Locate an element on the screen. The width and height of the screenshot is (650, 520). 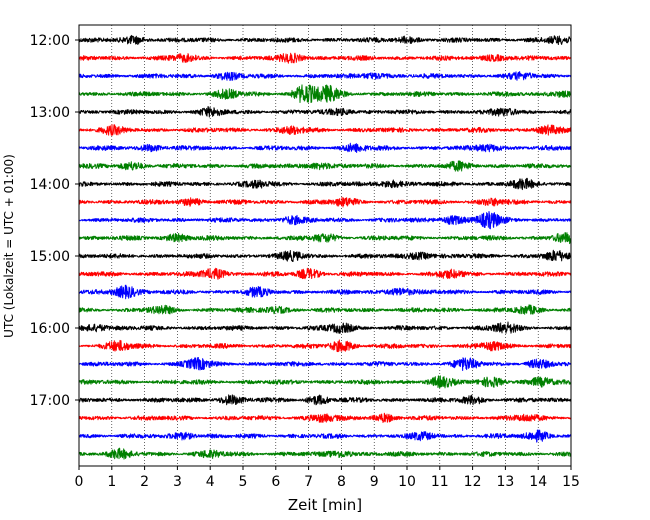
x-tick-label: 6 is located at coordinates (275, 482).